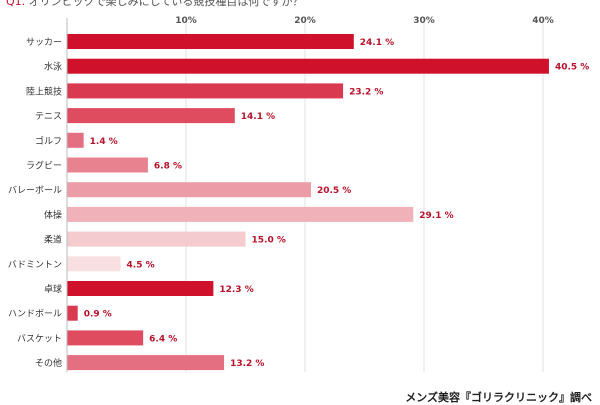  I want to click on data-label: 0.9 %, so click(98, 315).